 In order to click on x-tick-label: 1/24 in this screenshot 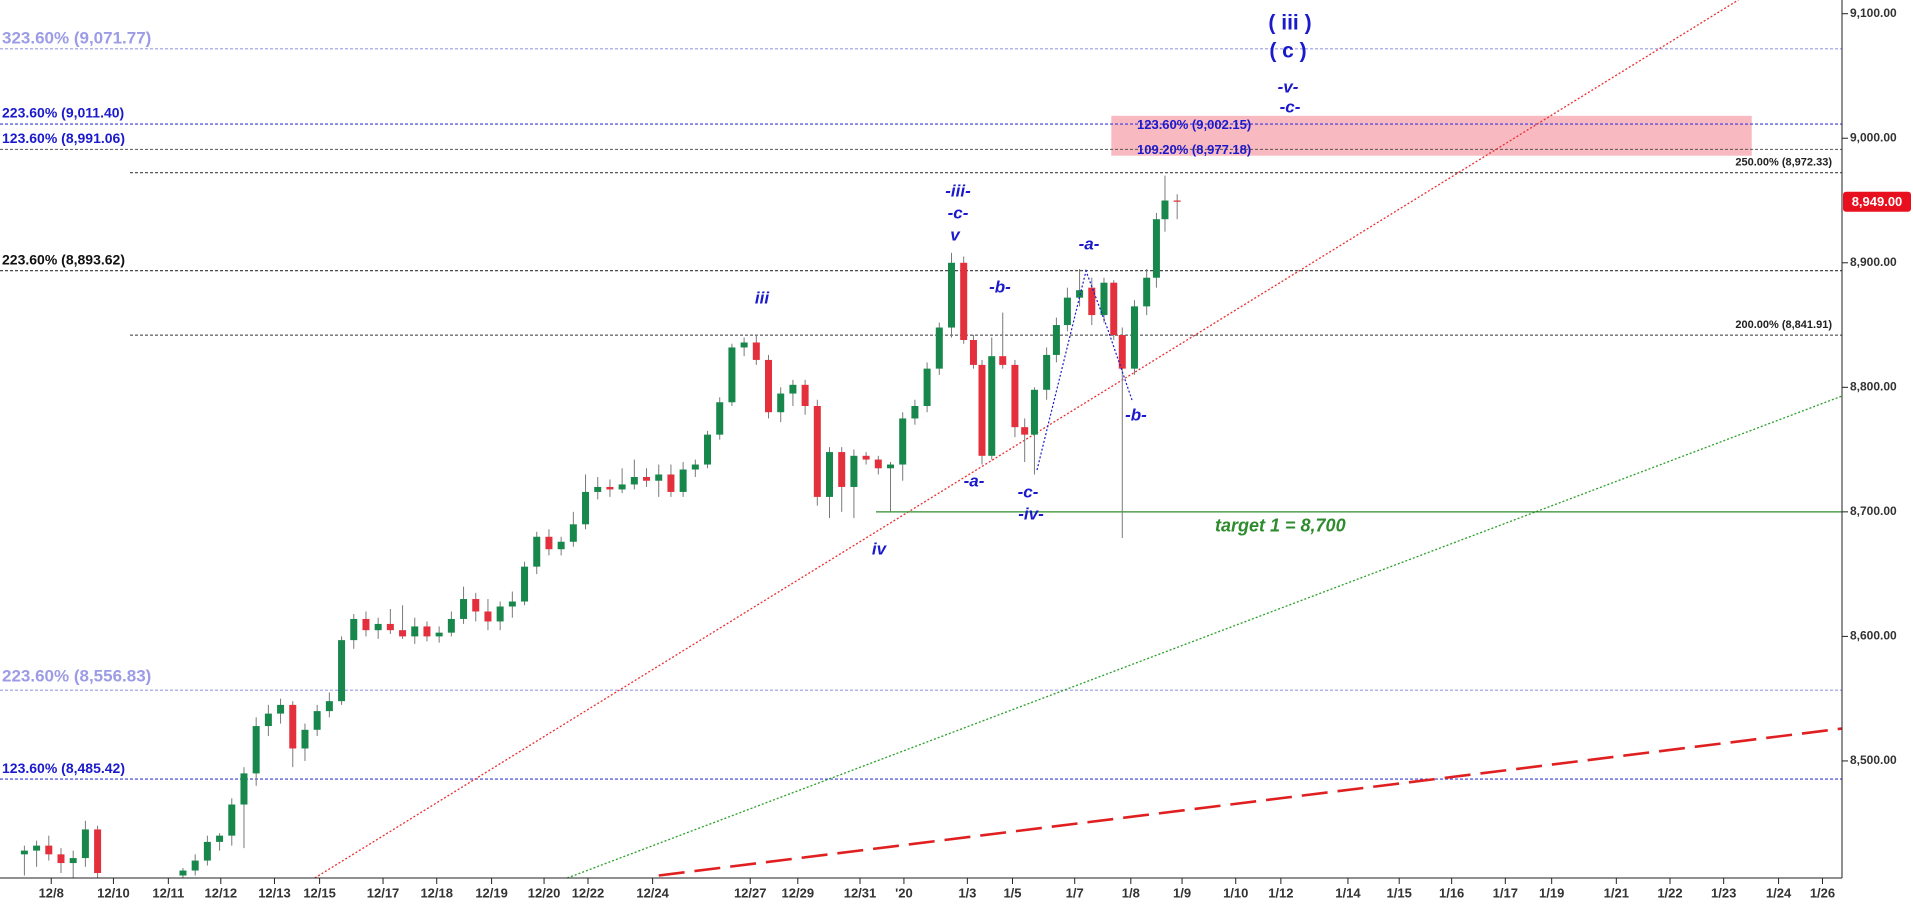, I will do `click(1779, 892)`.